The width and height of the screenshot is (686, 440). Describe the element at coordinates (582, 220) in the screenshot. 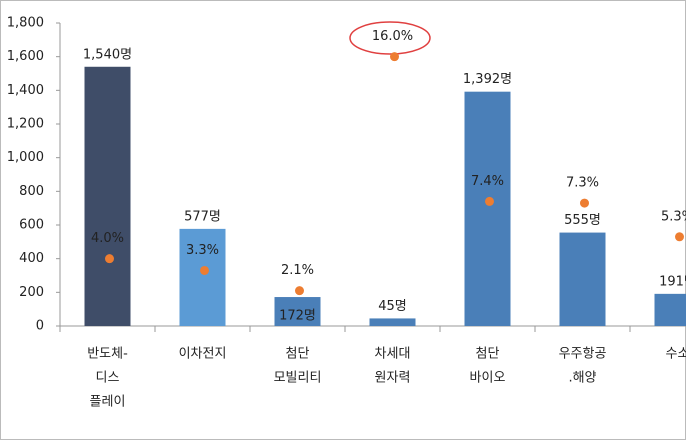

I see `bar-value-label: 555명` at that location.